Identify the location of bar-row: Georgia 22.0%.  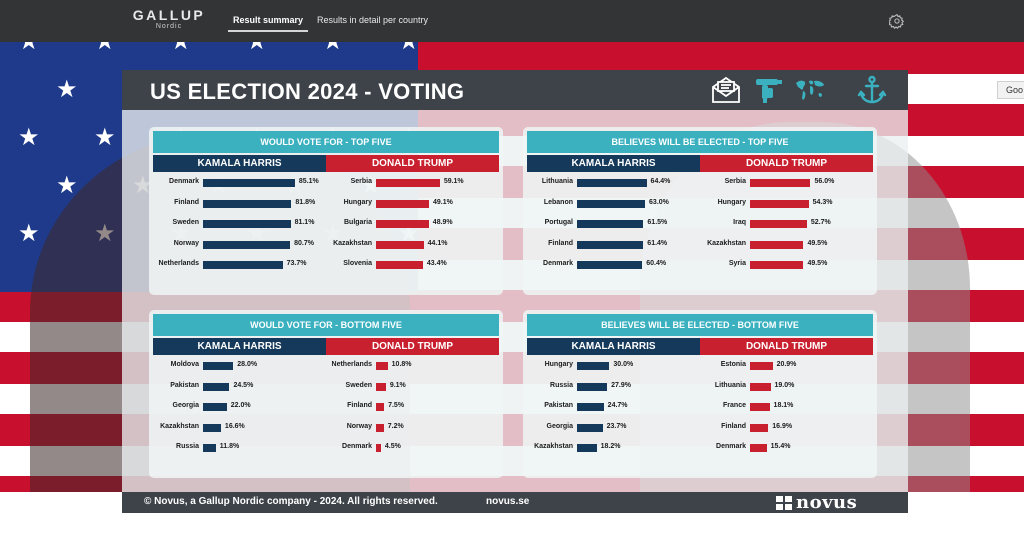
(238, 407).